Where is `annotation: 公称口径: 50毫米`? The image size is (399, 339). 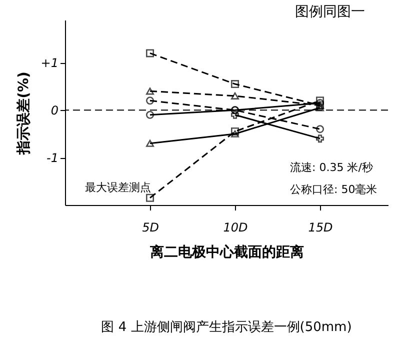
annotation: 公称口径: 50毫米 is located at coordinates (334, 189).